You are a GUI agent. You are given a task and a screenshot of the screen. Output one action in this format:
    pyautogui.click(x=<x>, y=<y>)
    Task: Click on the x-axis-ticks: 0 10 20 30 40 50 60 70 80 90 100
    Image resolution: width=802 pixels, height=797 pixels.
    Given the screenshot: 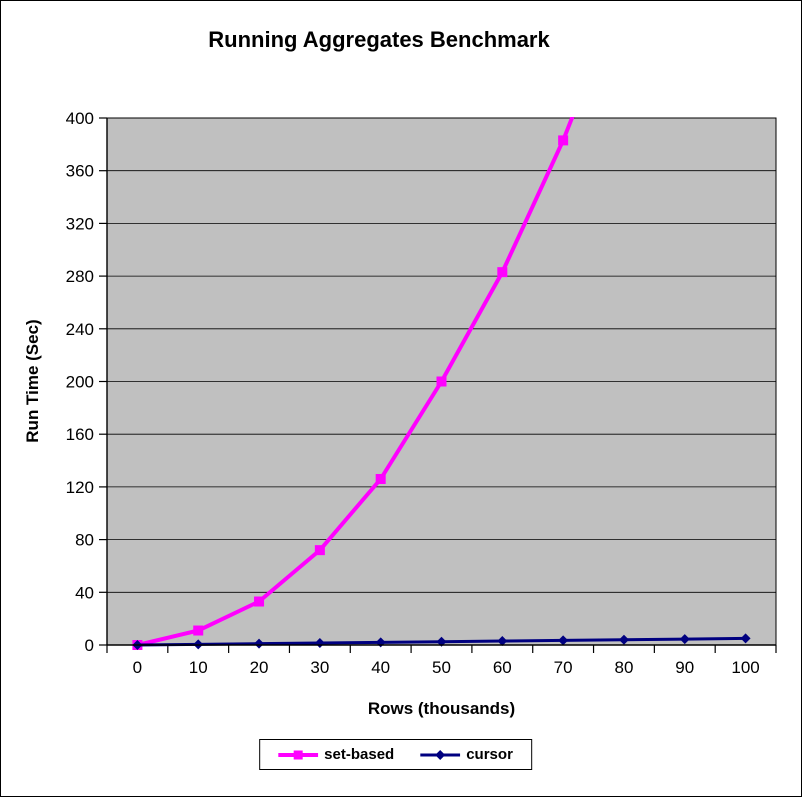 What is the action you would take?
    pyautogui.click(x=441, y=661)
    